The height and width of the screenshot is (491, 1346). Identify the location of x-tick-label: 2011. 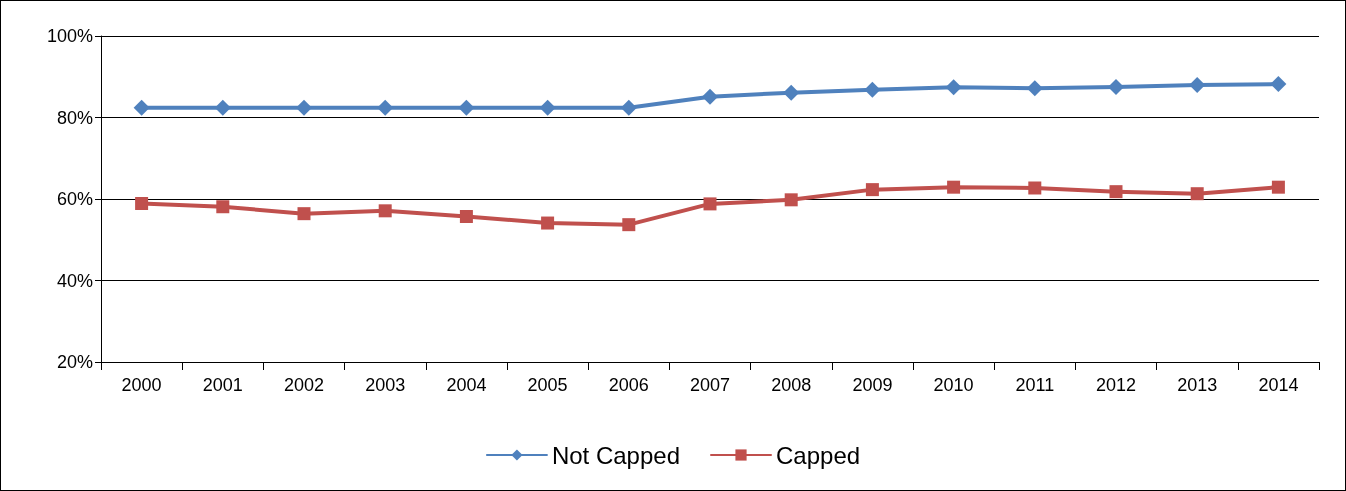
(1035, 385).